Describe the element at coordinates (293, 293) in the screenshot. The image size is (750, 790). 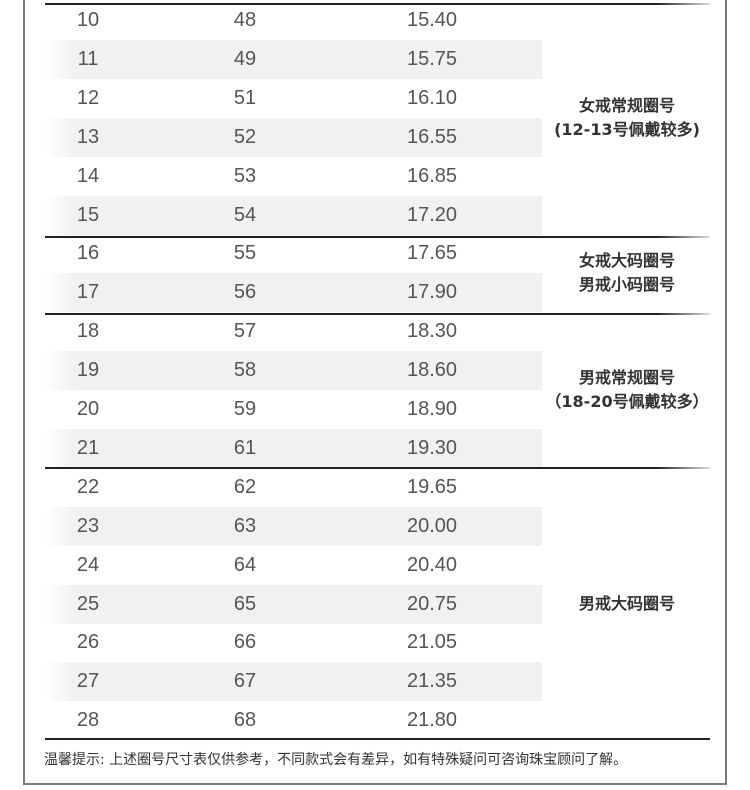
I see `table-row: 17 56 17.90` at that location.